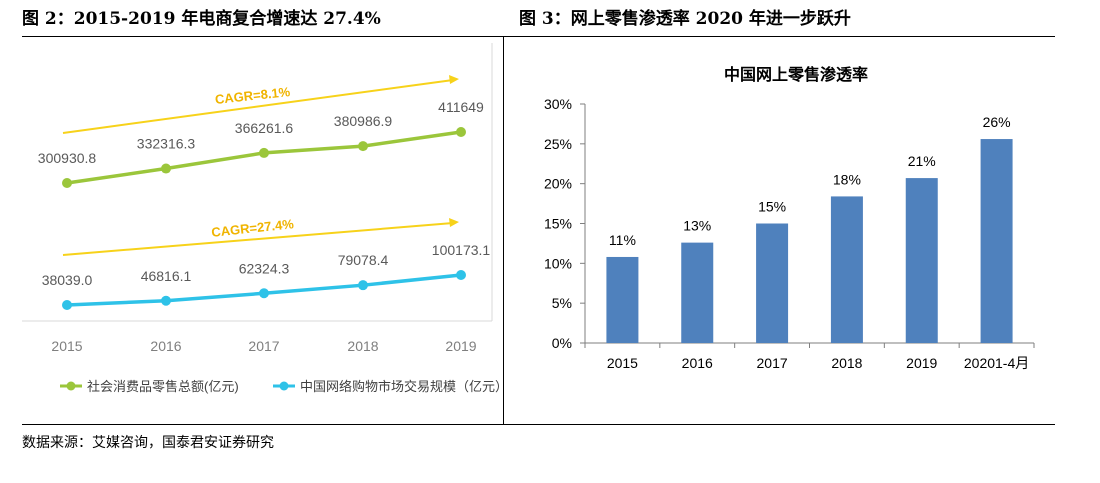  What do you see at coordinates (264, 268) in the screenshot?
I see `data-label: 62324.3` at bounding box center [264, 268].